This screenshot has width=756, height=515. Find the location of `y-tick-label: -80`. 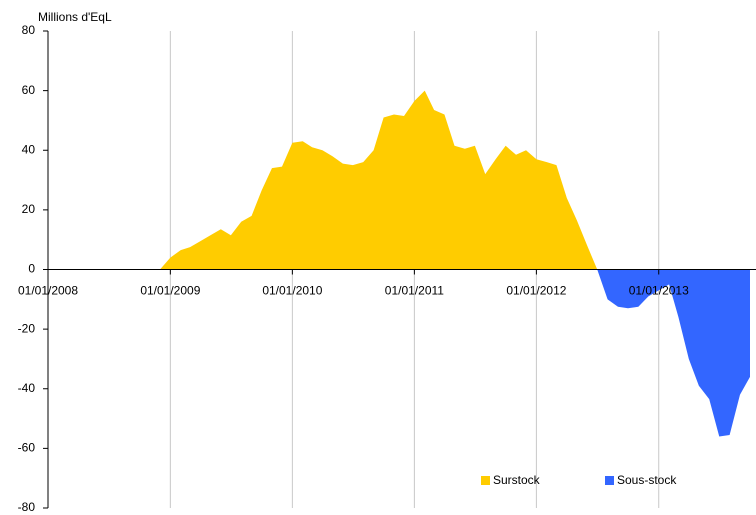

y-tick-label: -80 is located at coordinates (27, 507).